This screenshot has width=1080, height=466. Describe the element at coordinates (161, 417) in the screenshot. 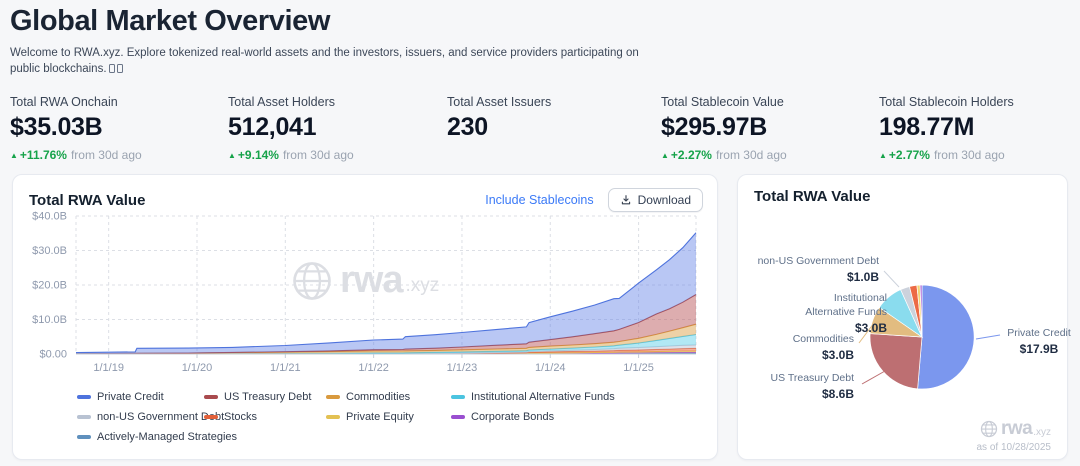

I see `legend-label: non-US Government Debt` at that location.